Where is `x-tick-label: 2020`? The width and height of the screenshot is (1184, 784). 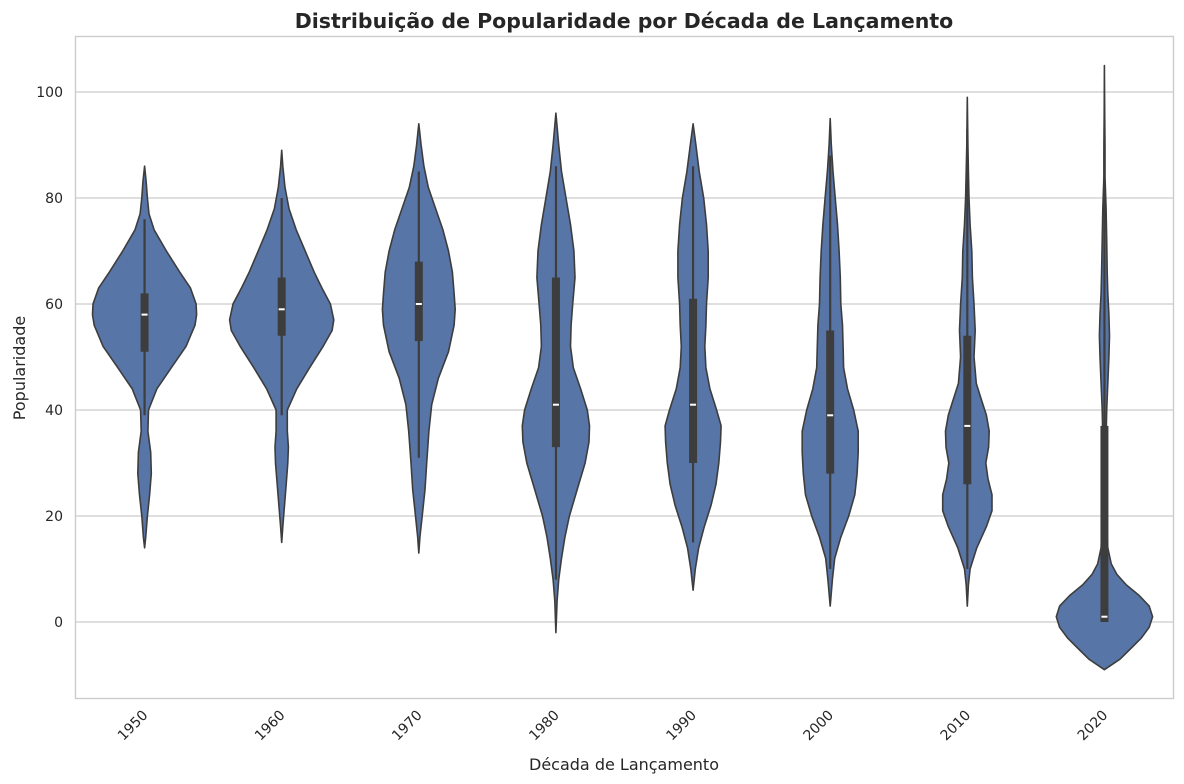
x-tick-label: 2020 is located at coordinates (1093, 726).